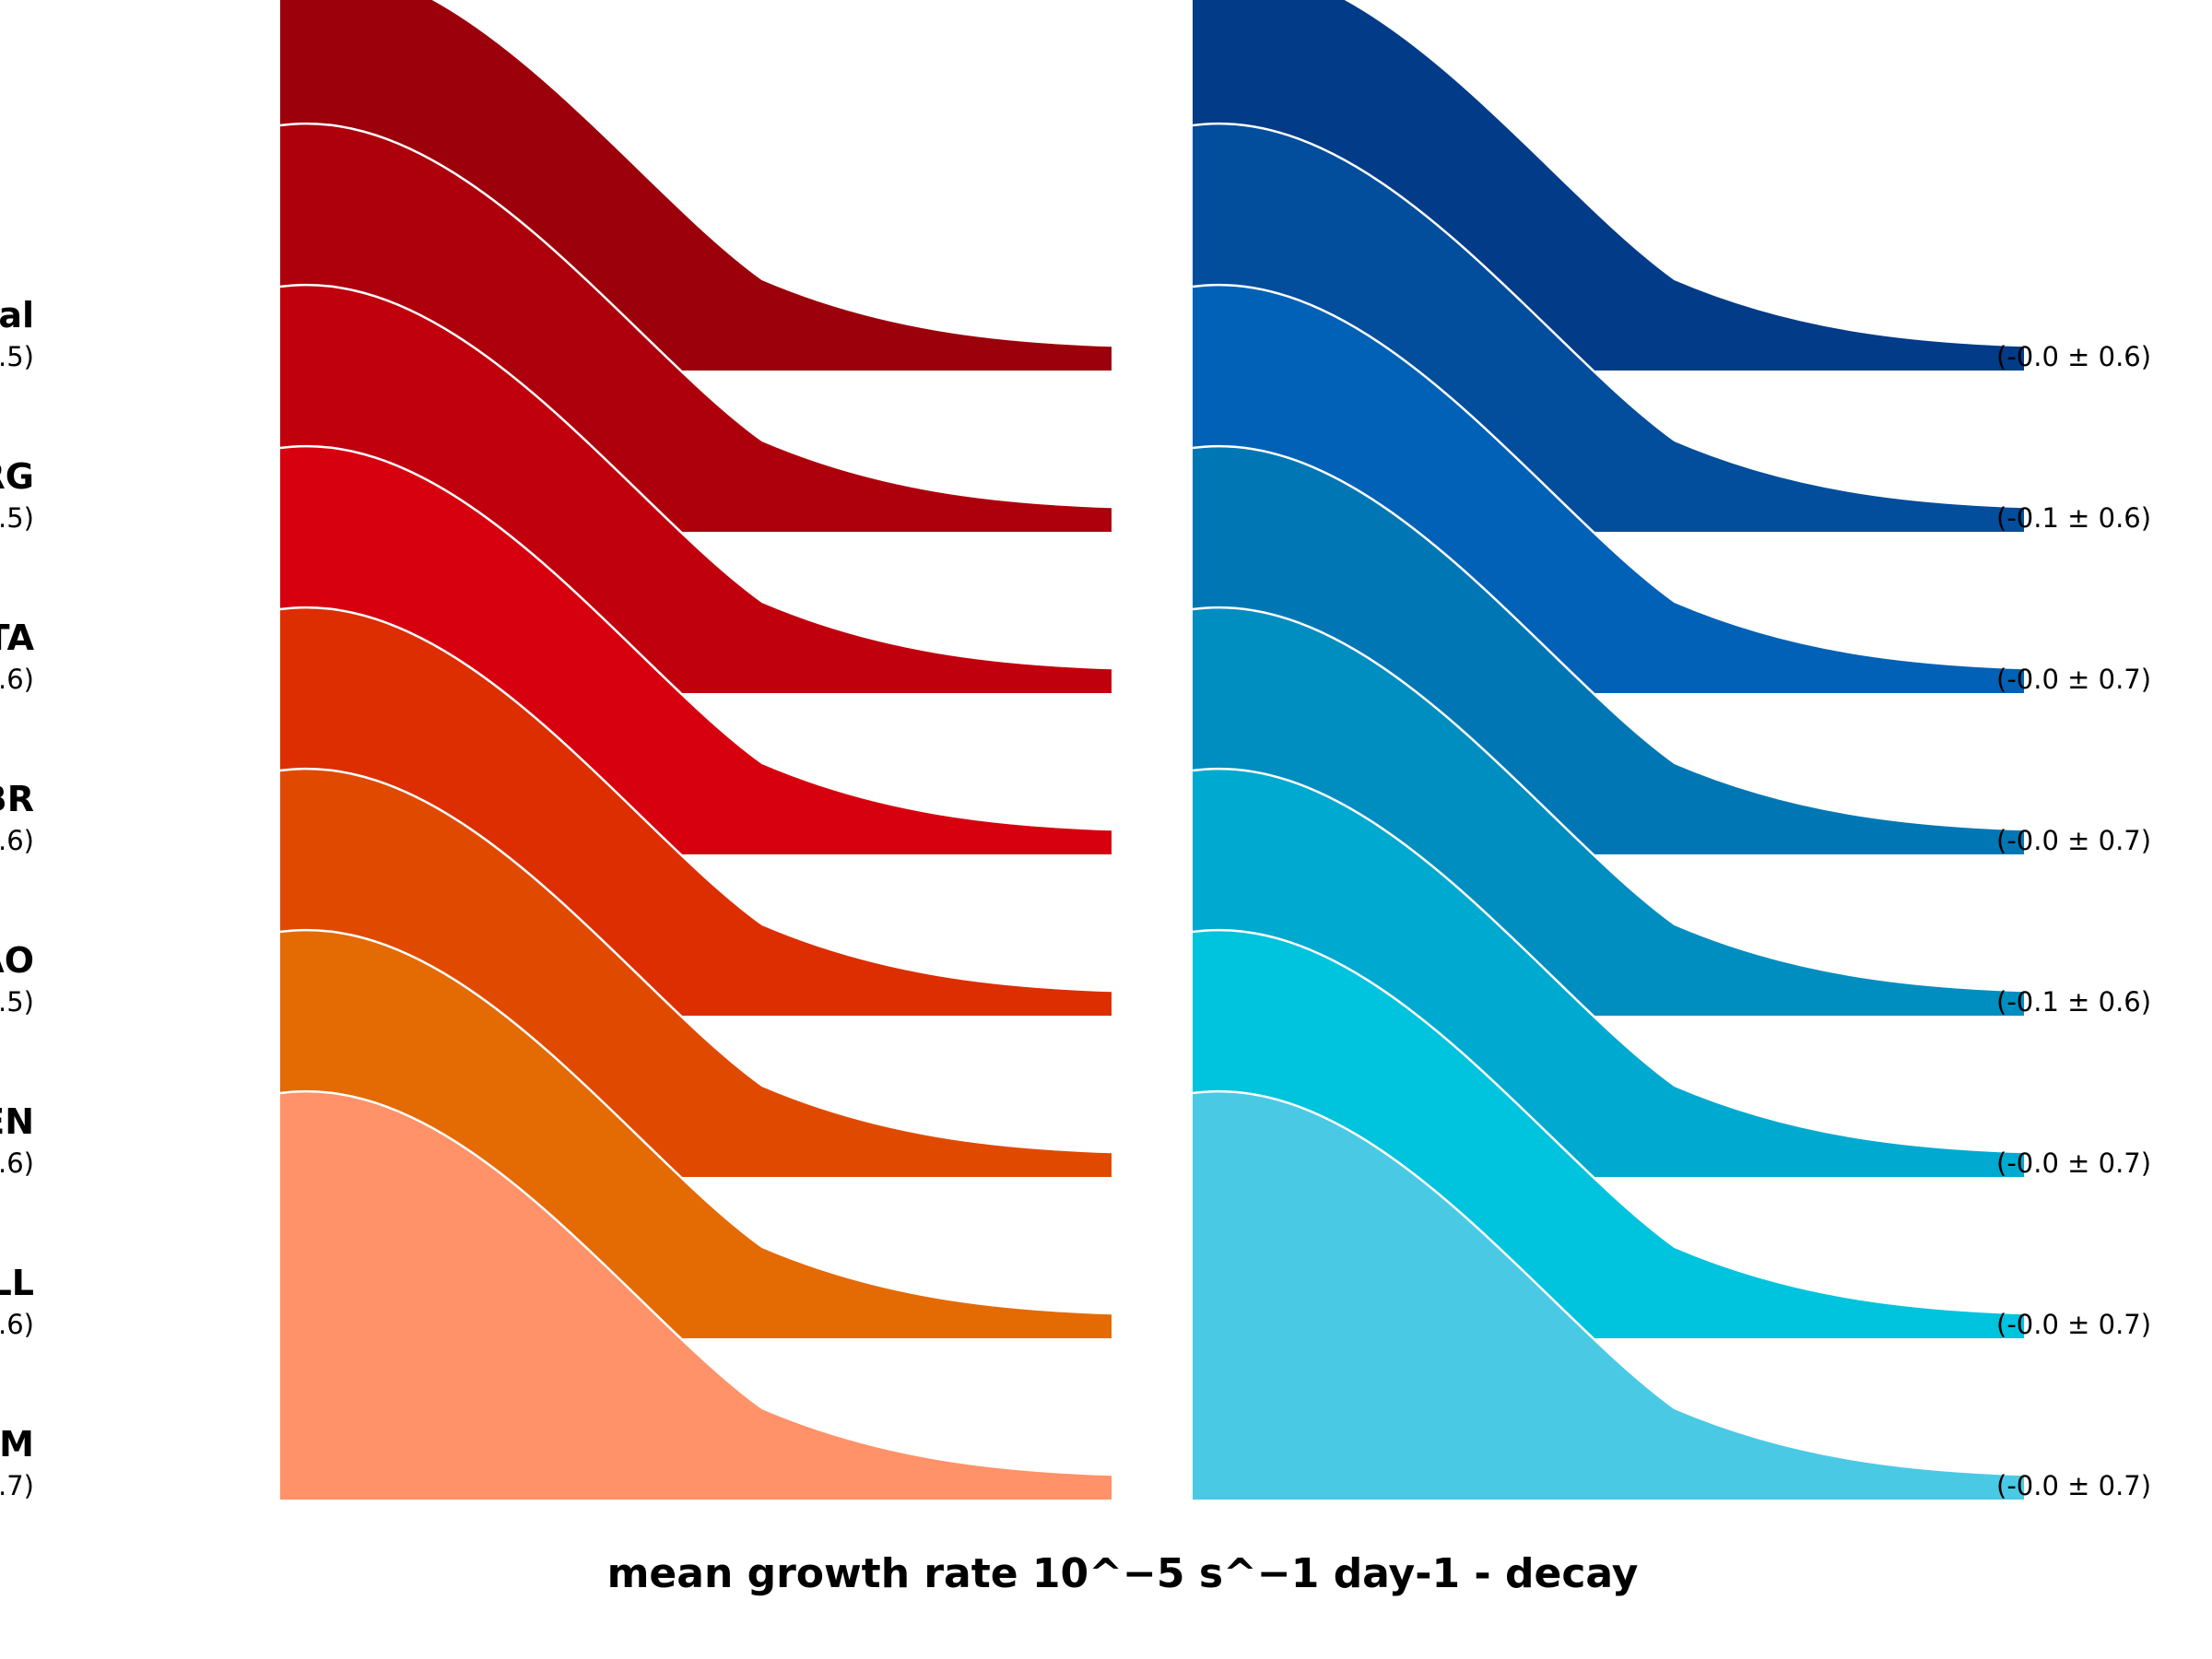  I want to click on category-label-4: AO, so click(17, 960).